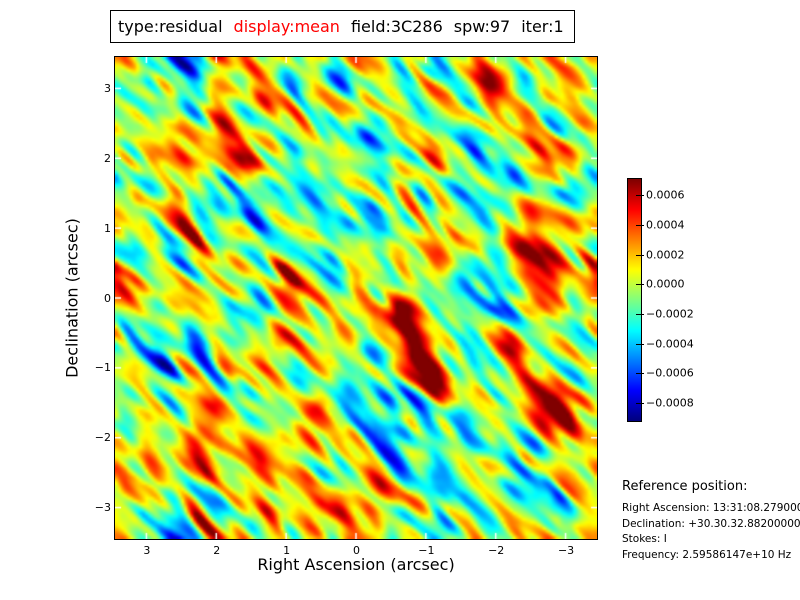 The image size is (800, 600). I want to click on x-tick-label: 2, so click(217, 550).